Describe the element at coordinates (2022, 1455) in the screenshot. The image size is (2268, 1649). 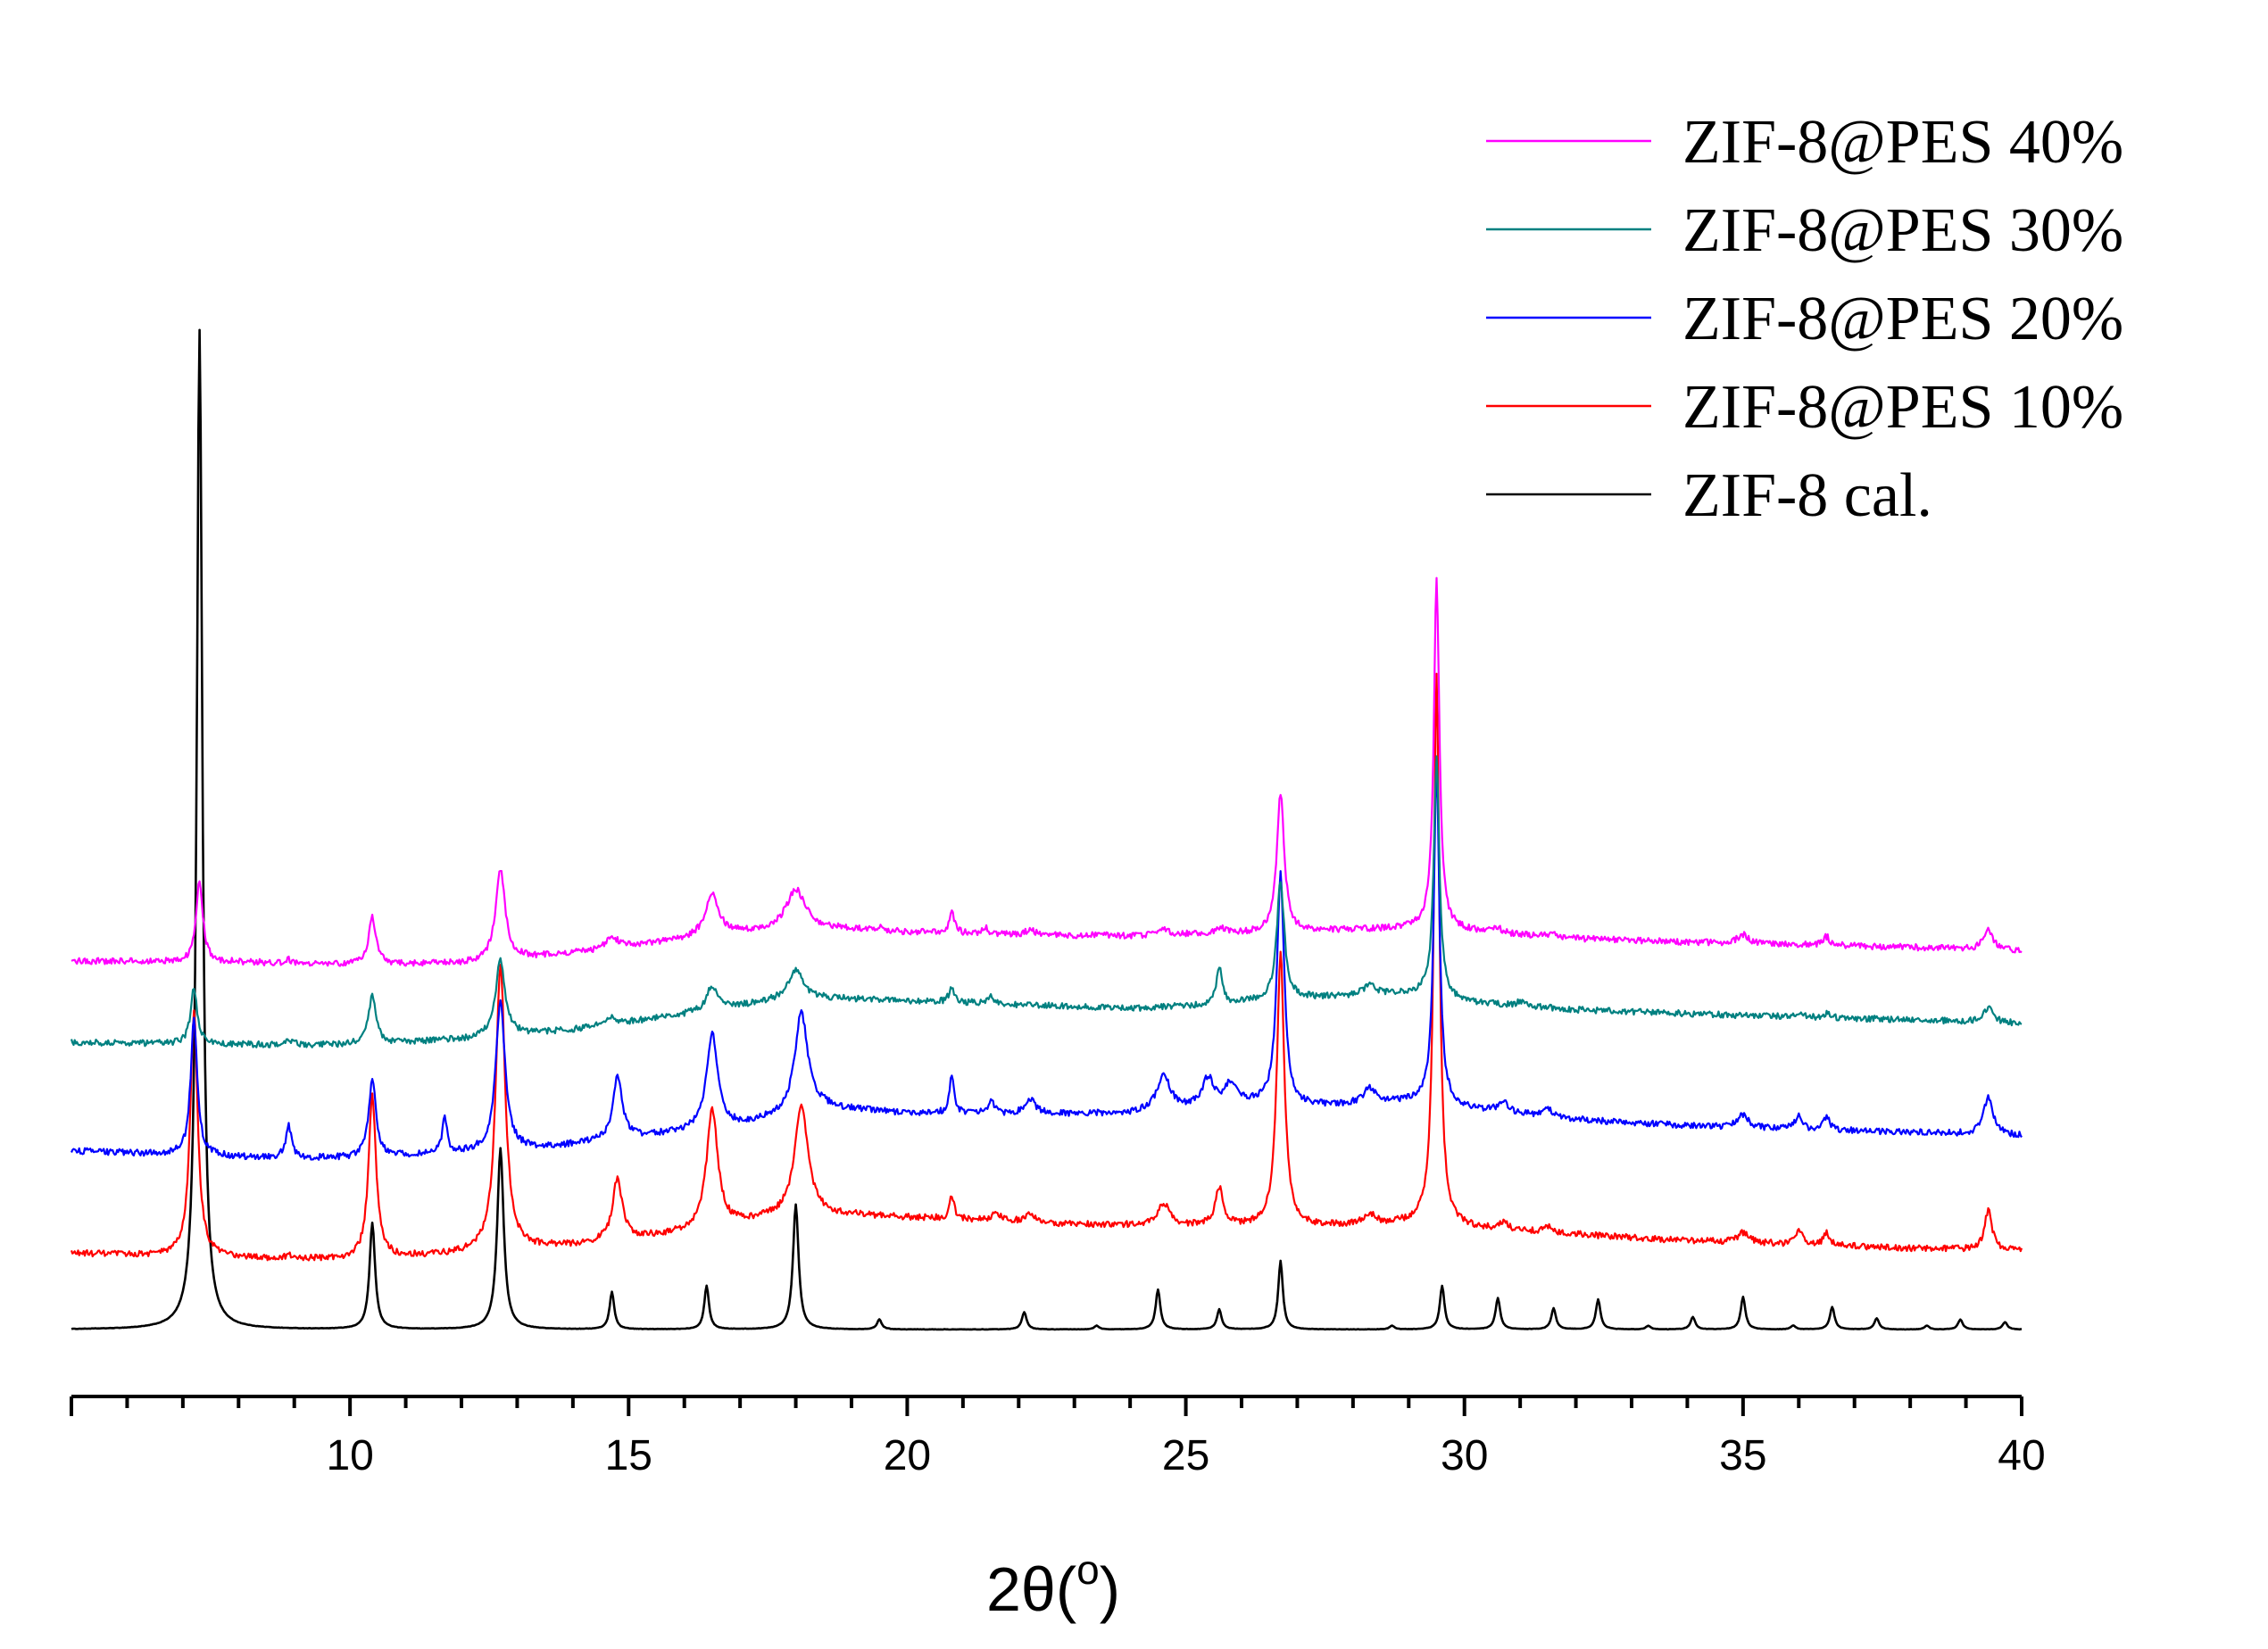
I see `x-tick-label: 40` at that location.